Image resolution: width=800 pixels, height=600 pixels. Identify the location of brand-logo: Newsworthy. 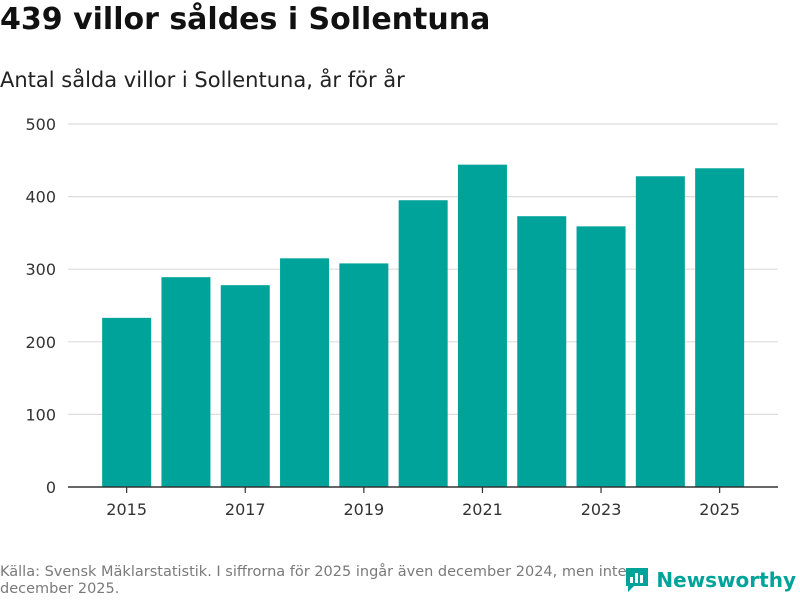
(710, 580).